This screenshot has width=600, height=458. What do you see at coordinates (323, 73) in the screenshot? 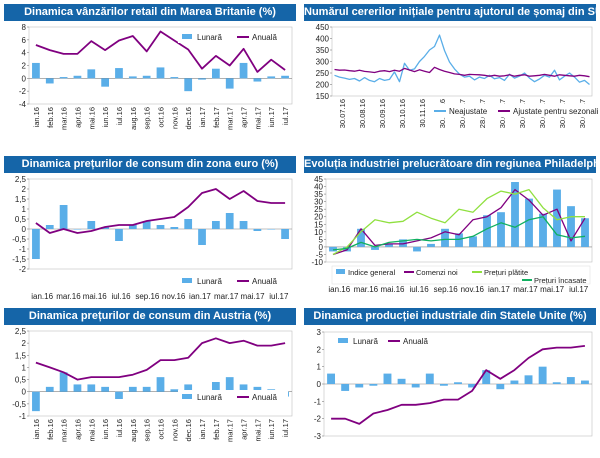
I see `y-tick-label: 250` at bounding box center [323, 73].